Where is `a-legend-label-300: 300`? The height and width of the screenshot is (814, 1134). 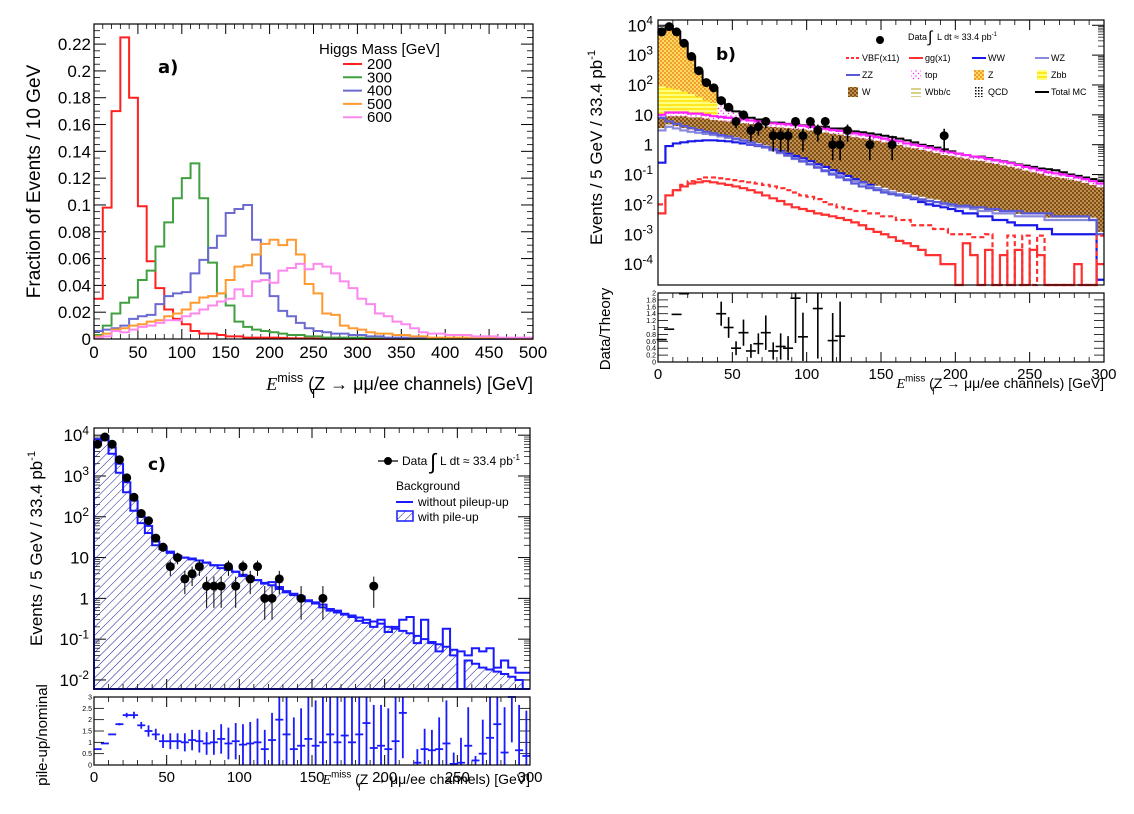
a-legend-label-300: 300 is located at coordinates (379, 77).